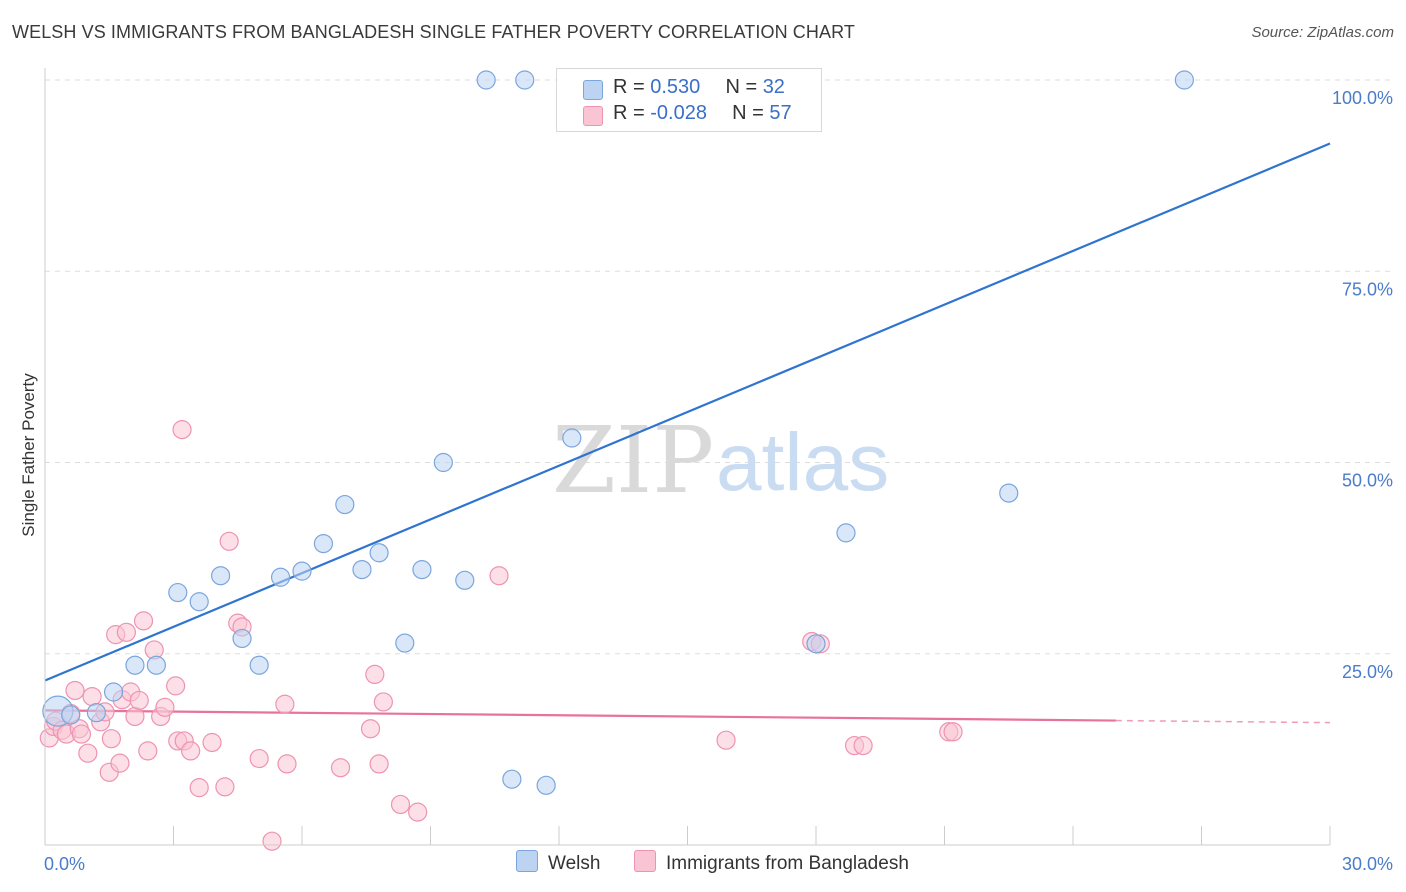 The height and width of the screenshot is (892, 1406). Describe the element at coordinates (1367, 672) in the screenshot. I see `y-tick-label: 25.0%` at that location.